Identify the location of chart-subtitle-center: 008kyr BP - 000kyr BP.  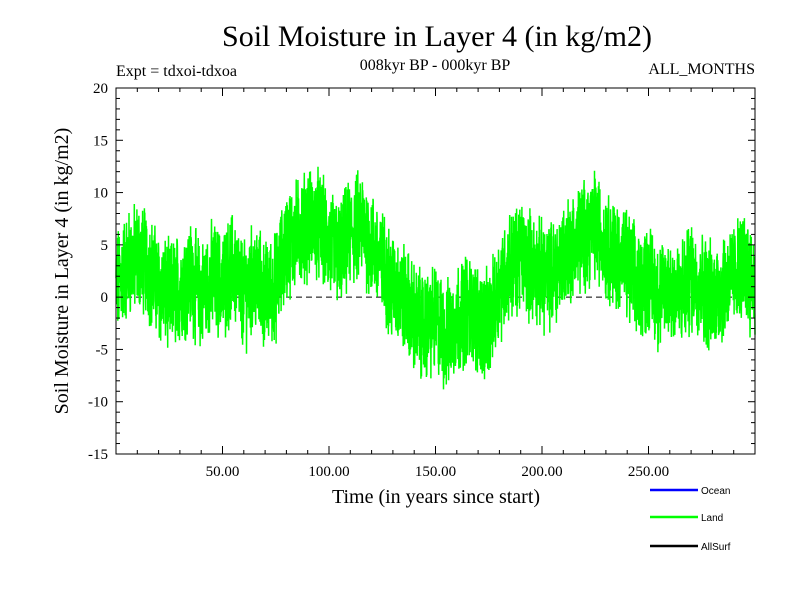
(435, 65).